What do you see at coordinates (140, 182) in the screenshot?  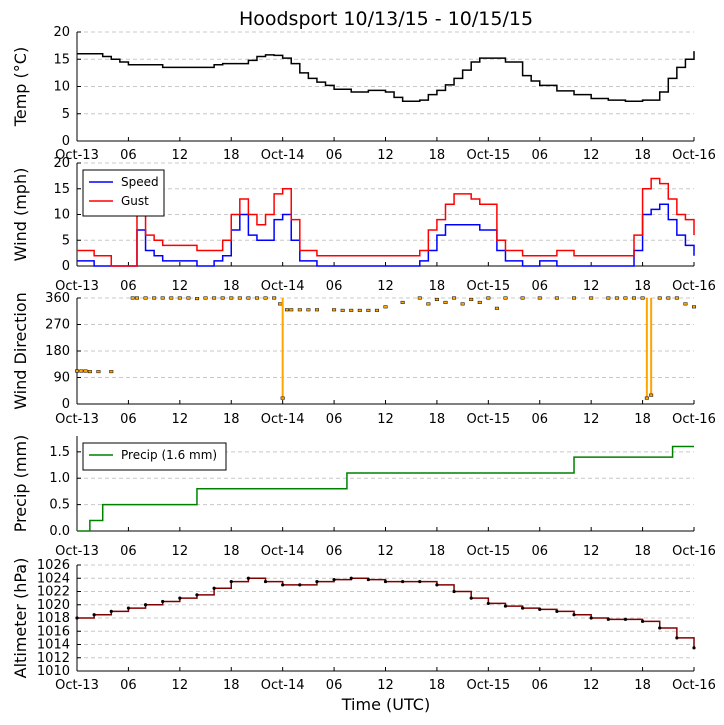 I see `wind-legend-label: Speed` at bounding box center [140, 182].